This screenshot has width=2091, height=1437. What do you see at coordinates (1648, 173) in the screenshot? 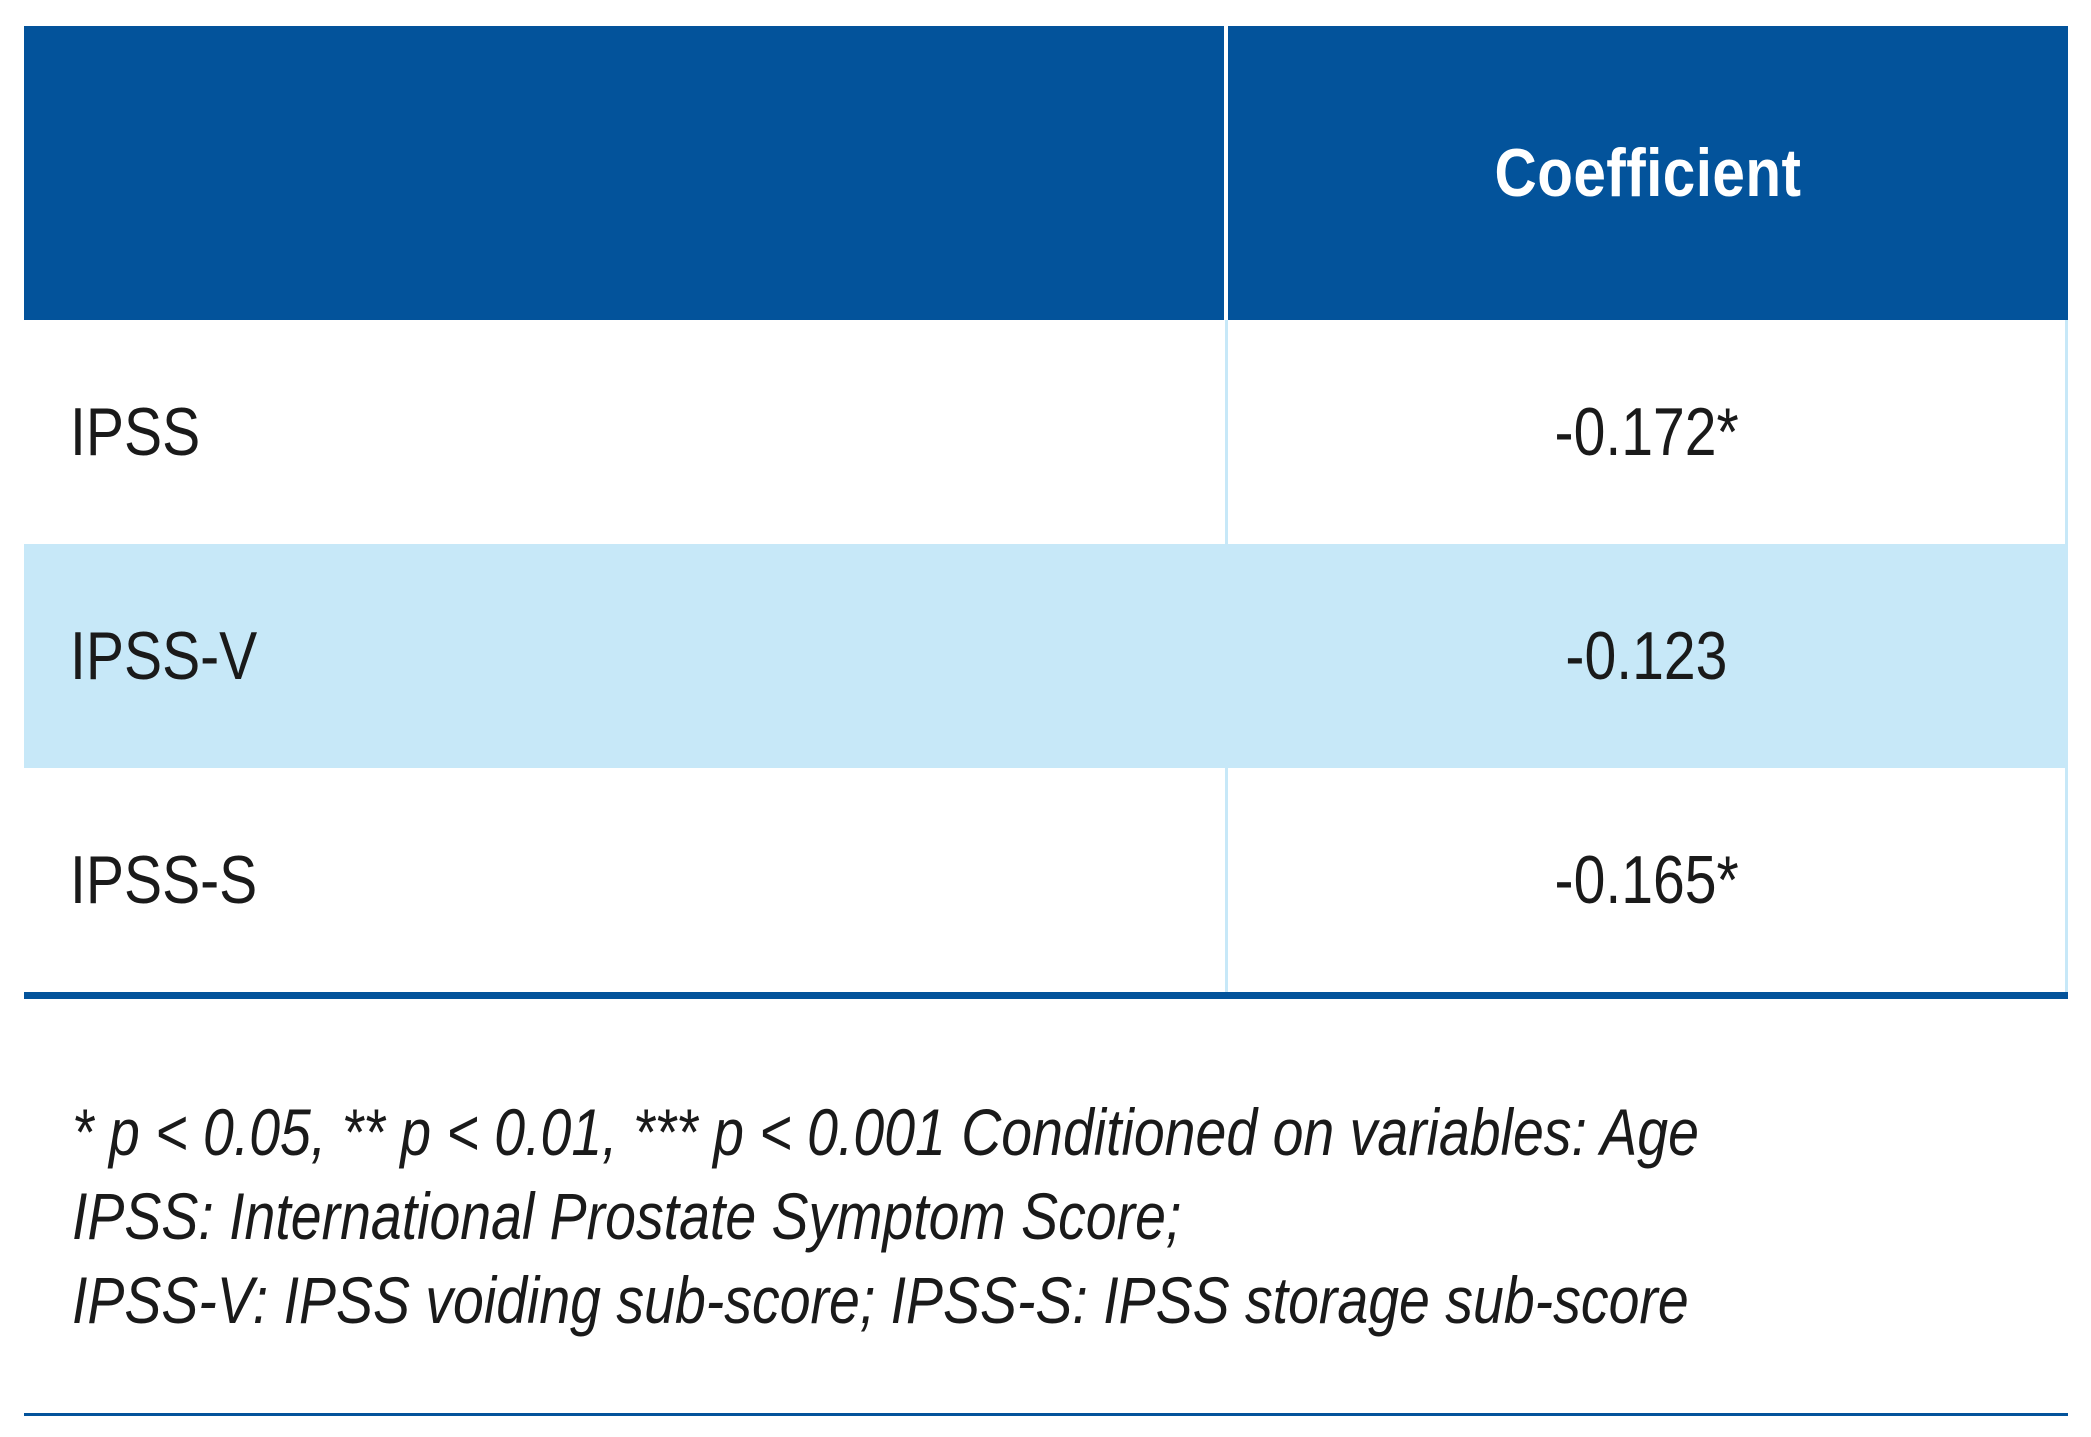
I see `header-cell-coefficient: Coefficient` at bounding box center [1648, 173].